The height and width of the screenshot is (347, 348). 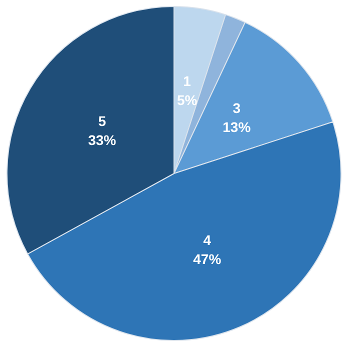 What do you see at coordinates (102, 120) in the screenshot?
I see `slice-label: 5` at bounding box center [102, 120].